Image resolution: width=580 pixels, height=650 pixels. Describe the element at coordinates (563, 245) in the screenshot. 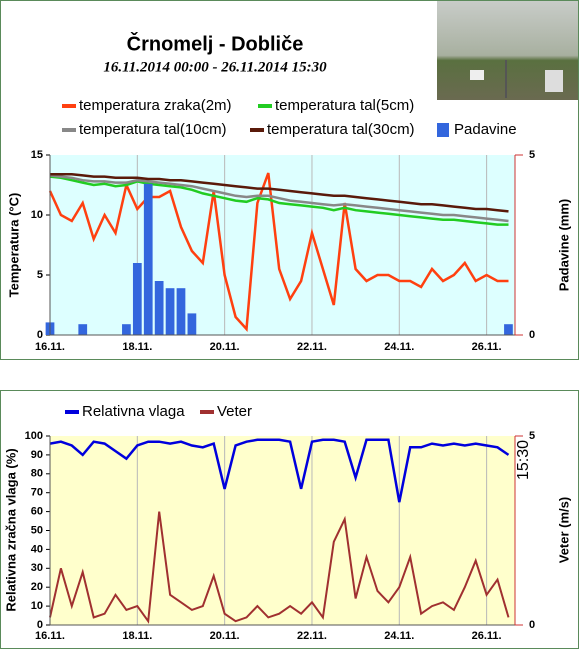

I see `y2-axis-title: Padavine (mm)` at that location.